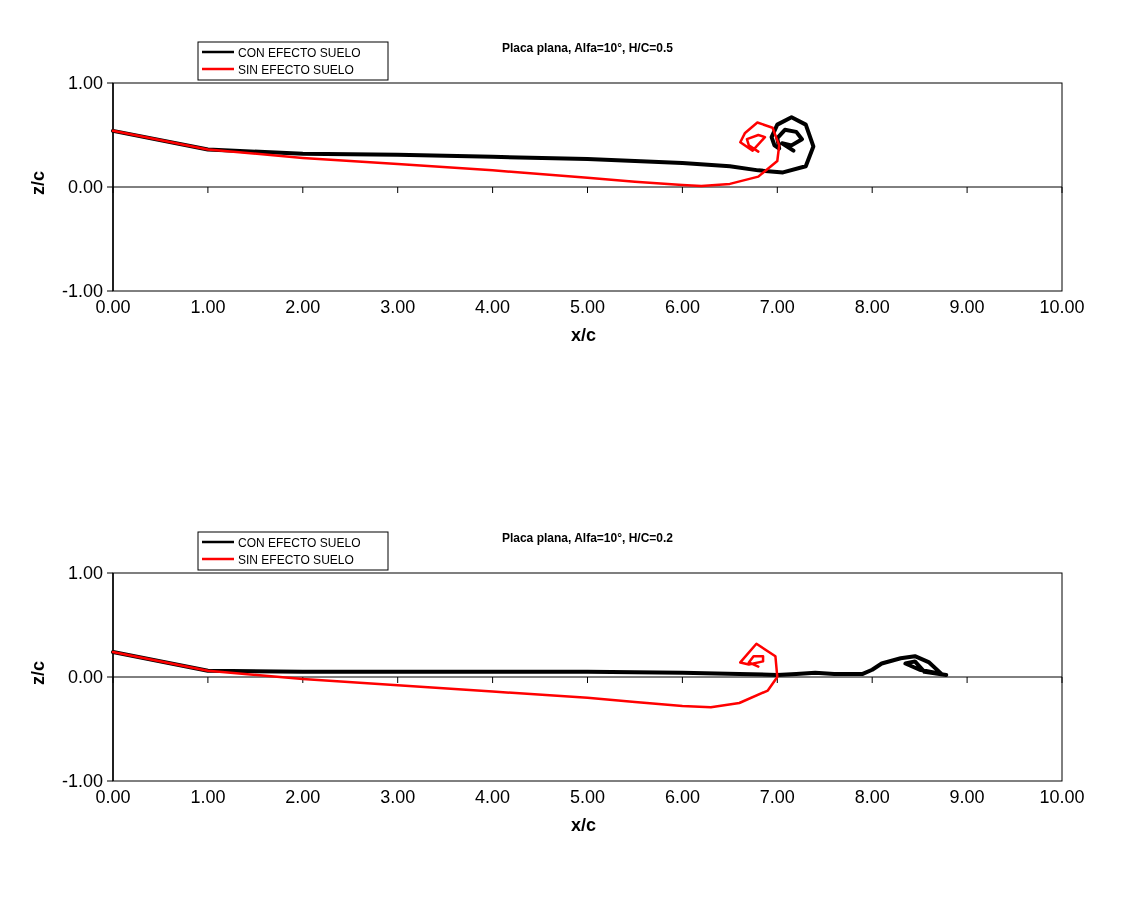 The image size is (1135, 897). What do you see at coordinates (587, 538) in the screenshot?
I see `chart-title: Placa plana, Alfa=10°, H/C=0.2` at bounding box center [587, 538].